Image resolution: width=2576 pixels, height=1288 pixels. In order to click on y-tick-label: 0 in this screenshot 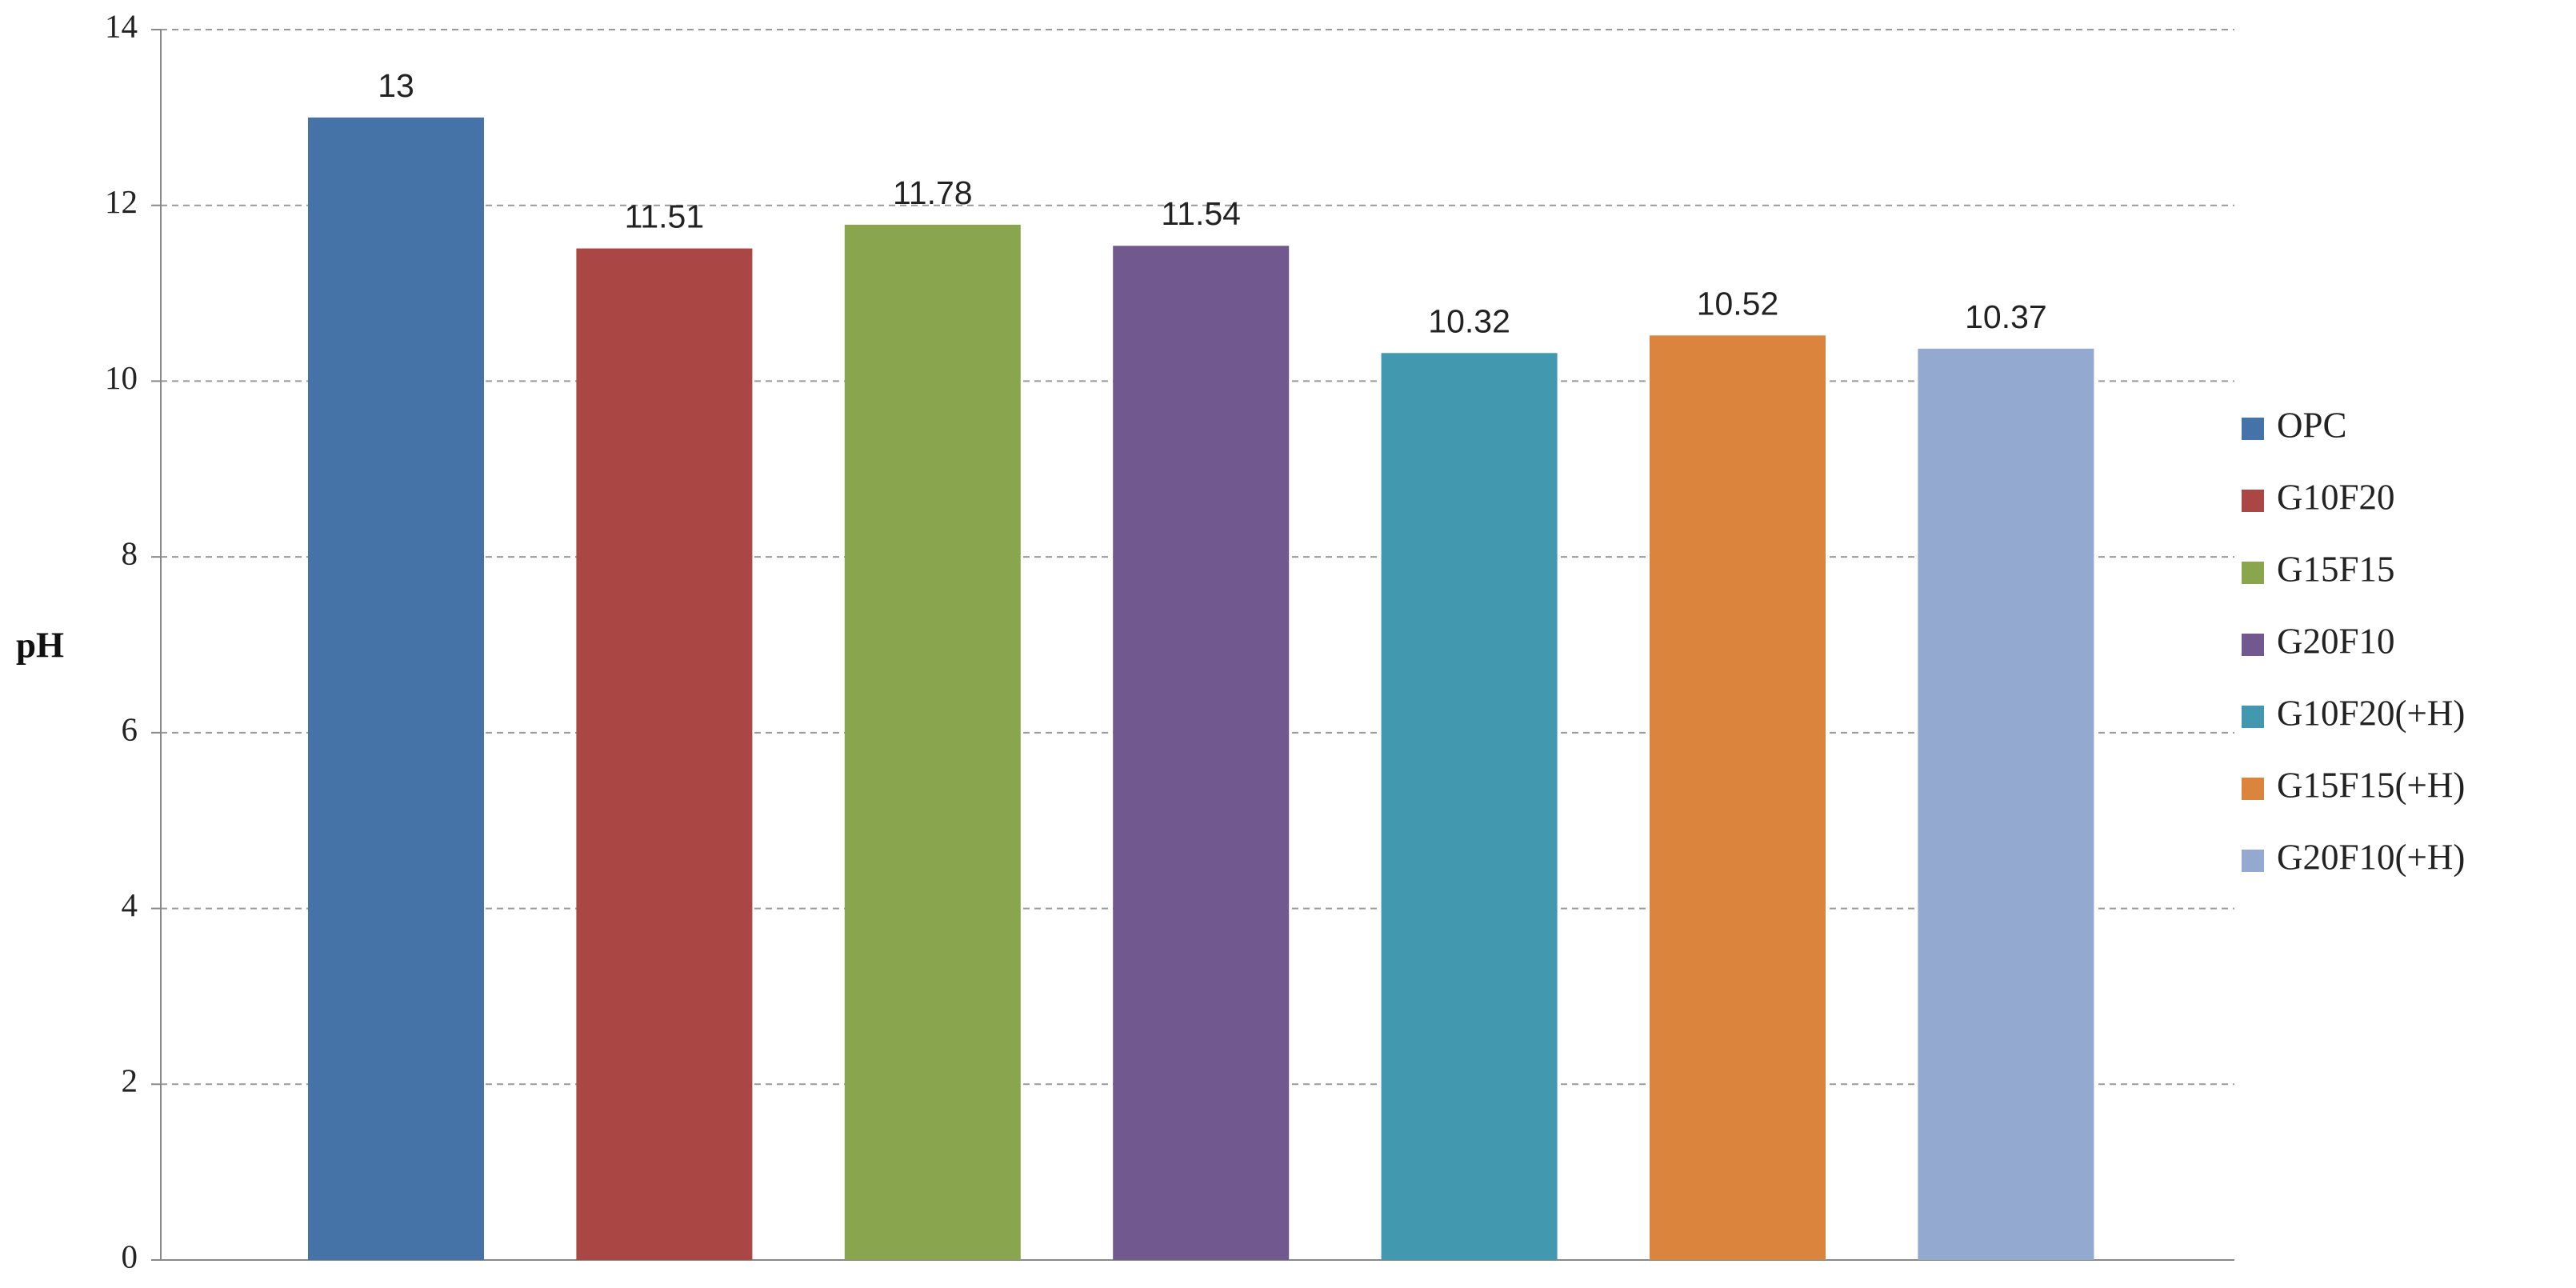, I will do `click(130, 1256)`.